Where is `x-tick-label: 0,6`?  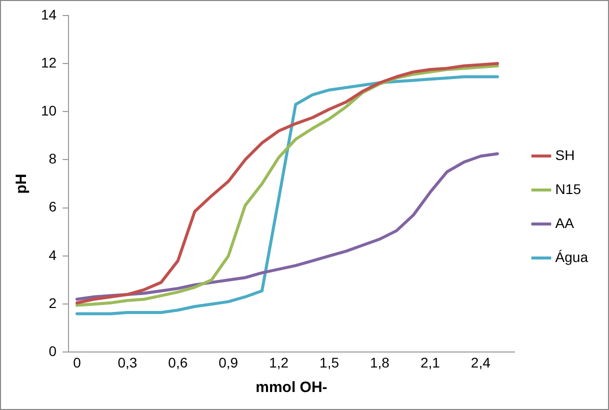
x-tick-label: 0,6 is located at coordinates (178, 362).